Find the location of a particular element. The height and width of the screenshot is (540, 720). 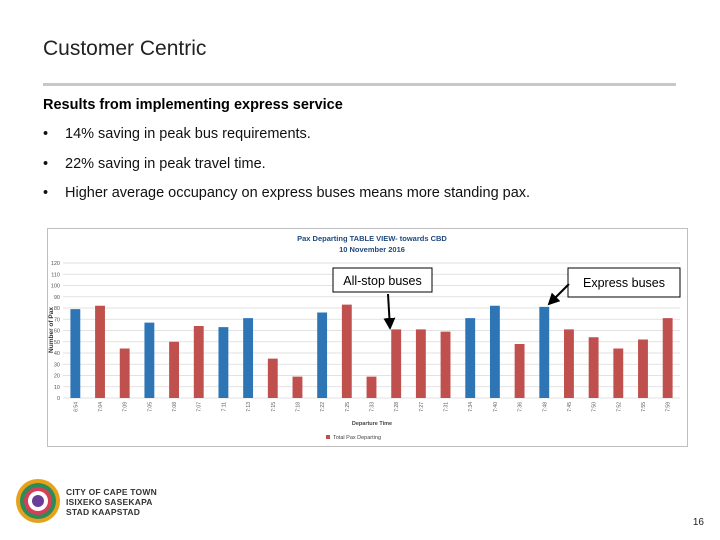

bullet: • 14% saving in peak bus requirements. is located at coordinates (177, 134).